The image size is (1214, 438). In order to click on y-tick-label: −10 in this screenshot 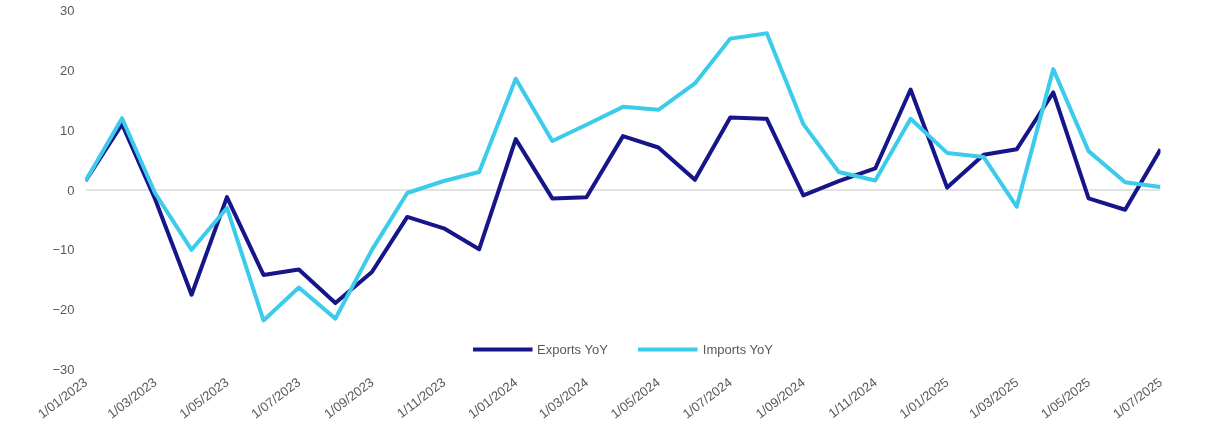, I will do `click(63, 250)`.